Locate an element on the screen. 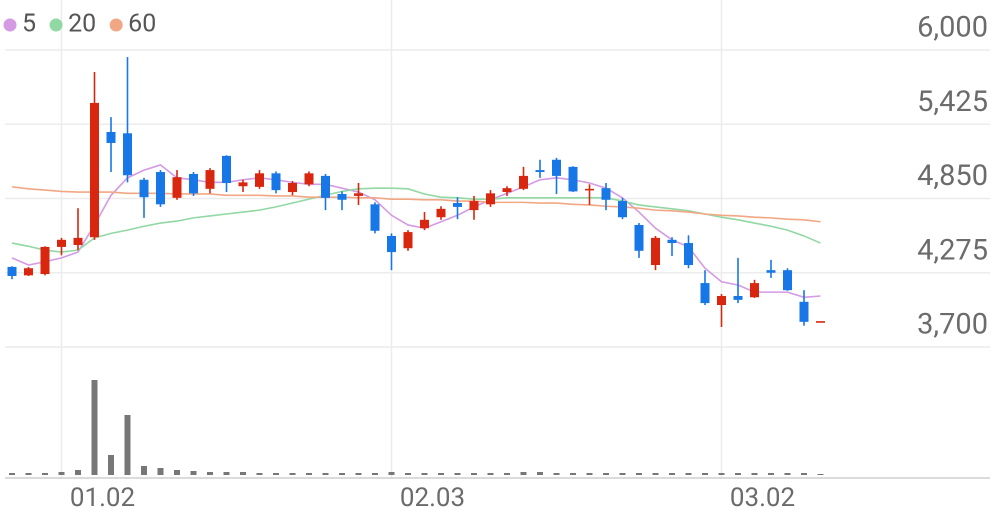 The width and height of the screenshot is (996, 519). x-tick-label: 02.03 is located at coordinates (432, 498).